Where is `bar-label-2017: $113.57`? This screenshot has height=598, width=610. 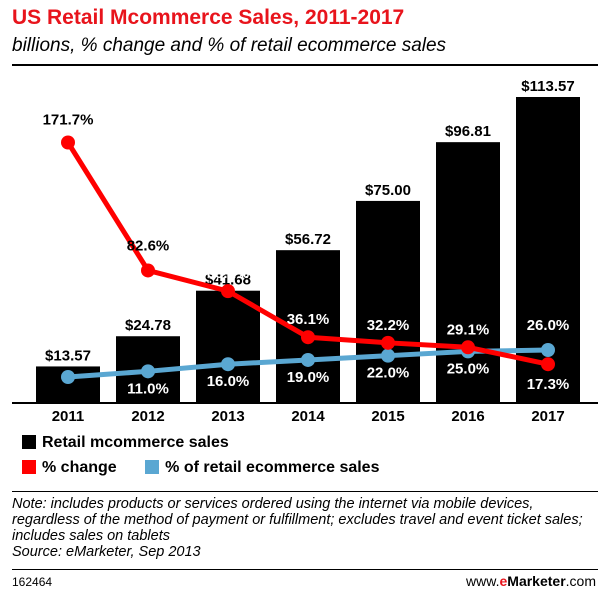 bar-label-2017: $113.57 is located at coordinates (547, 86).